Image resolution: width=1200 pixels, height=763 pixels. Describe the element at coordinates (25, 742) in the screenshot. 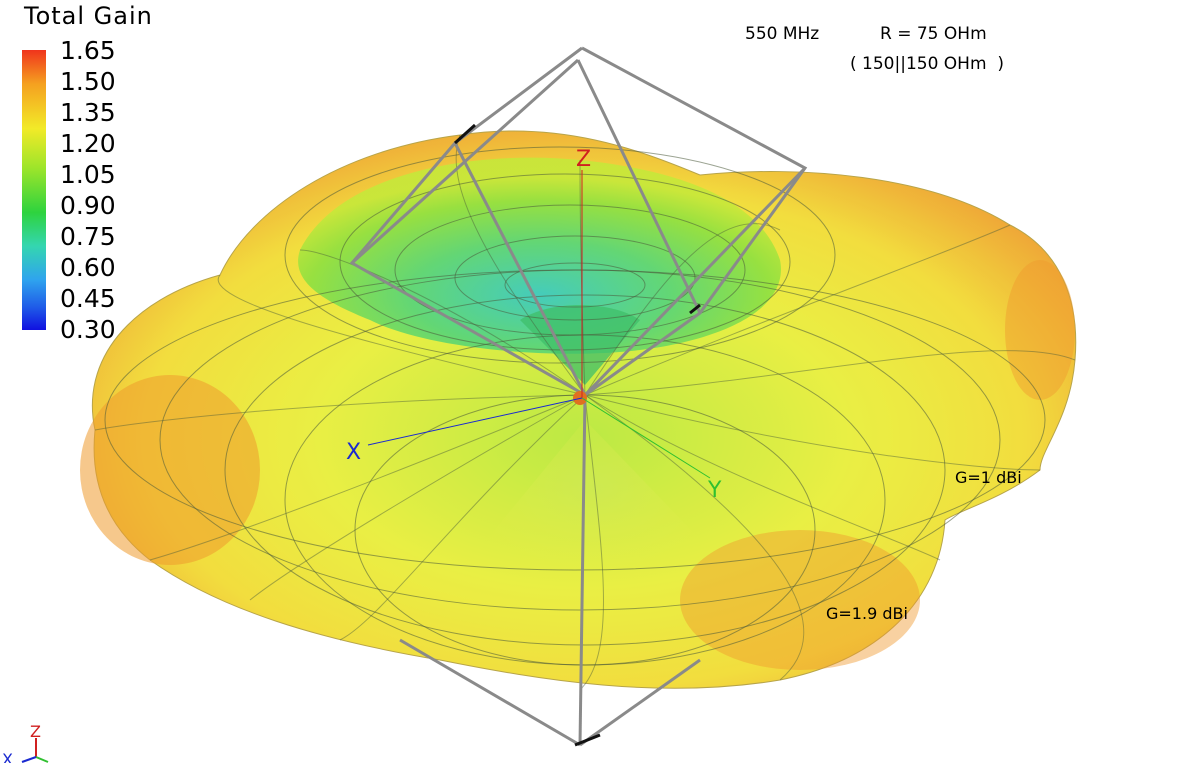

I see `orientation-triad: Z X` at that location.